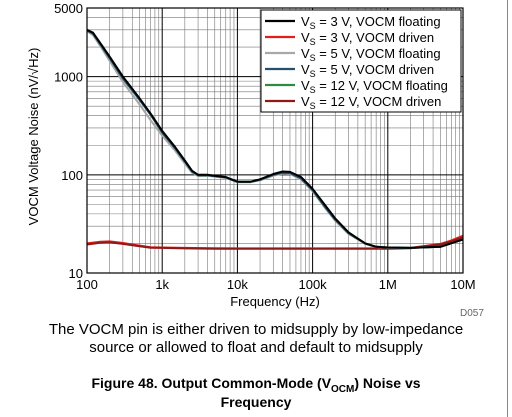 The width and height of the screenshot is (512, 417). Describe the element at coordinates (276, 284) in the screenshot. I see `x-tick-labels: 100 1k 10k 100k 1M 10M` at that location.